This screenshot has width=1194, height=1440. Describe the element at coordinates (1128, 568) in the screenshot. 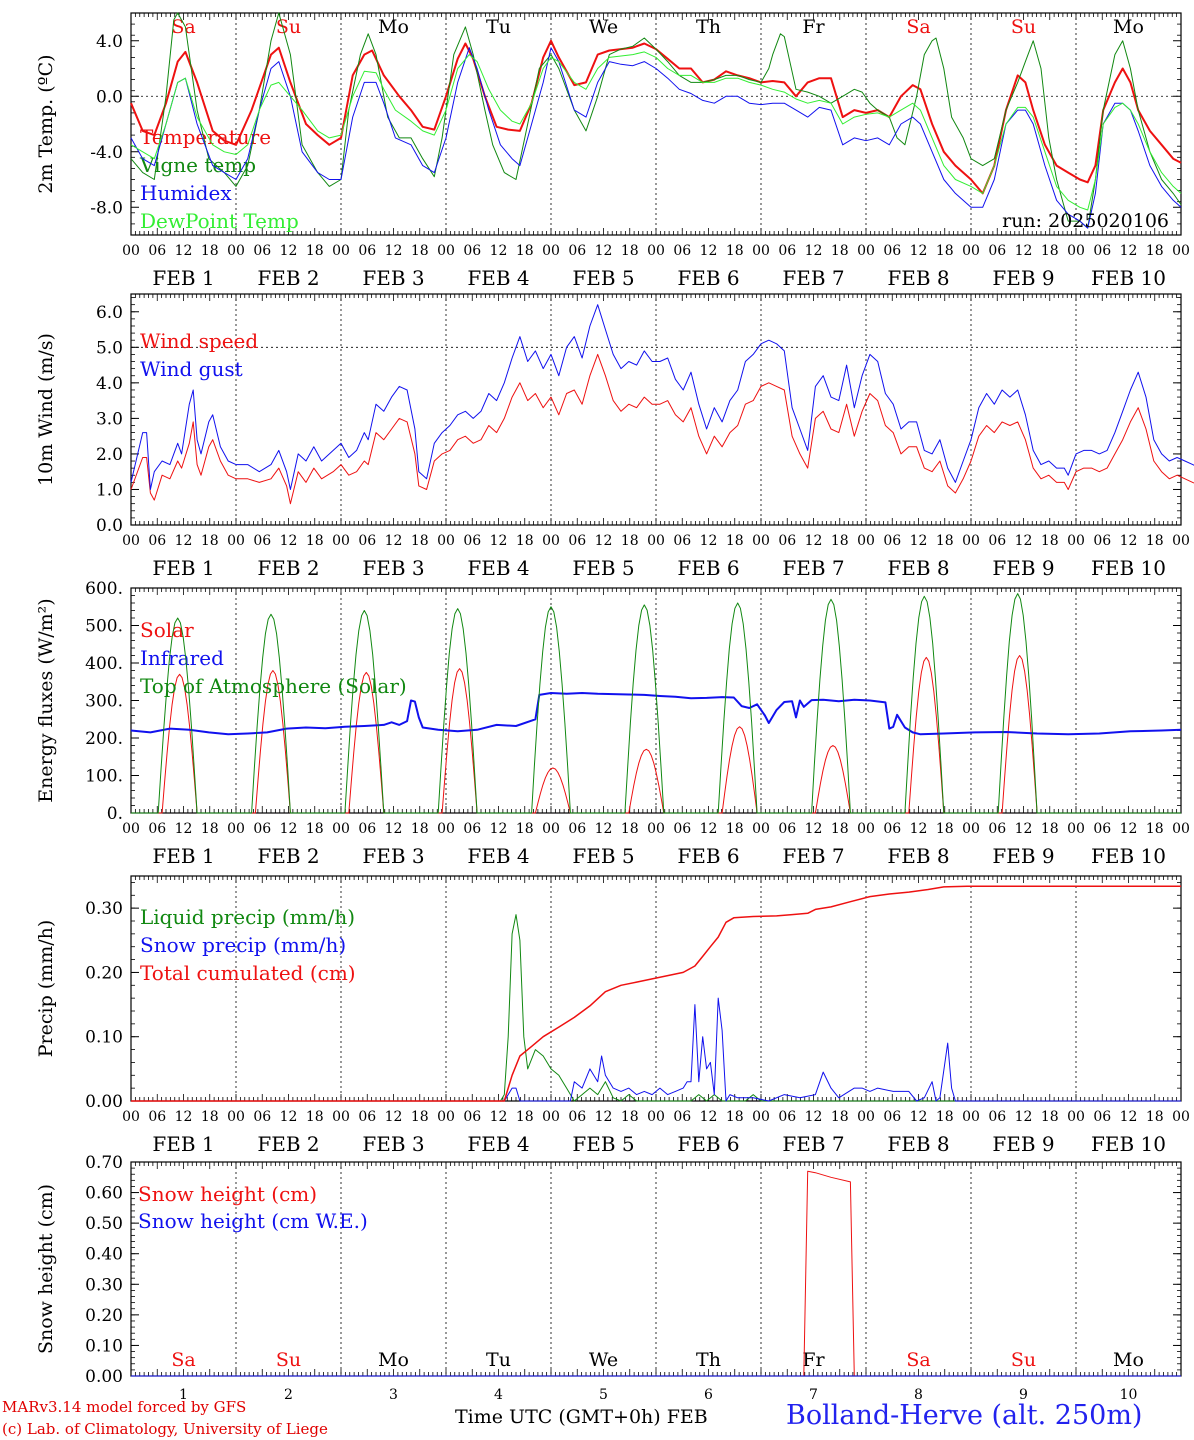

I see `date-label: FEB 10` at that location.